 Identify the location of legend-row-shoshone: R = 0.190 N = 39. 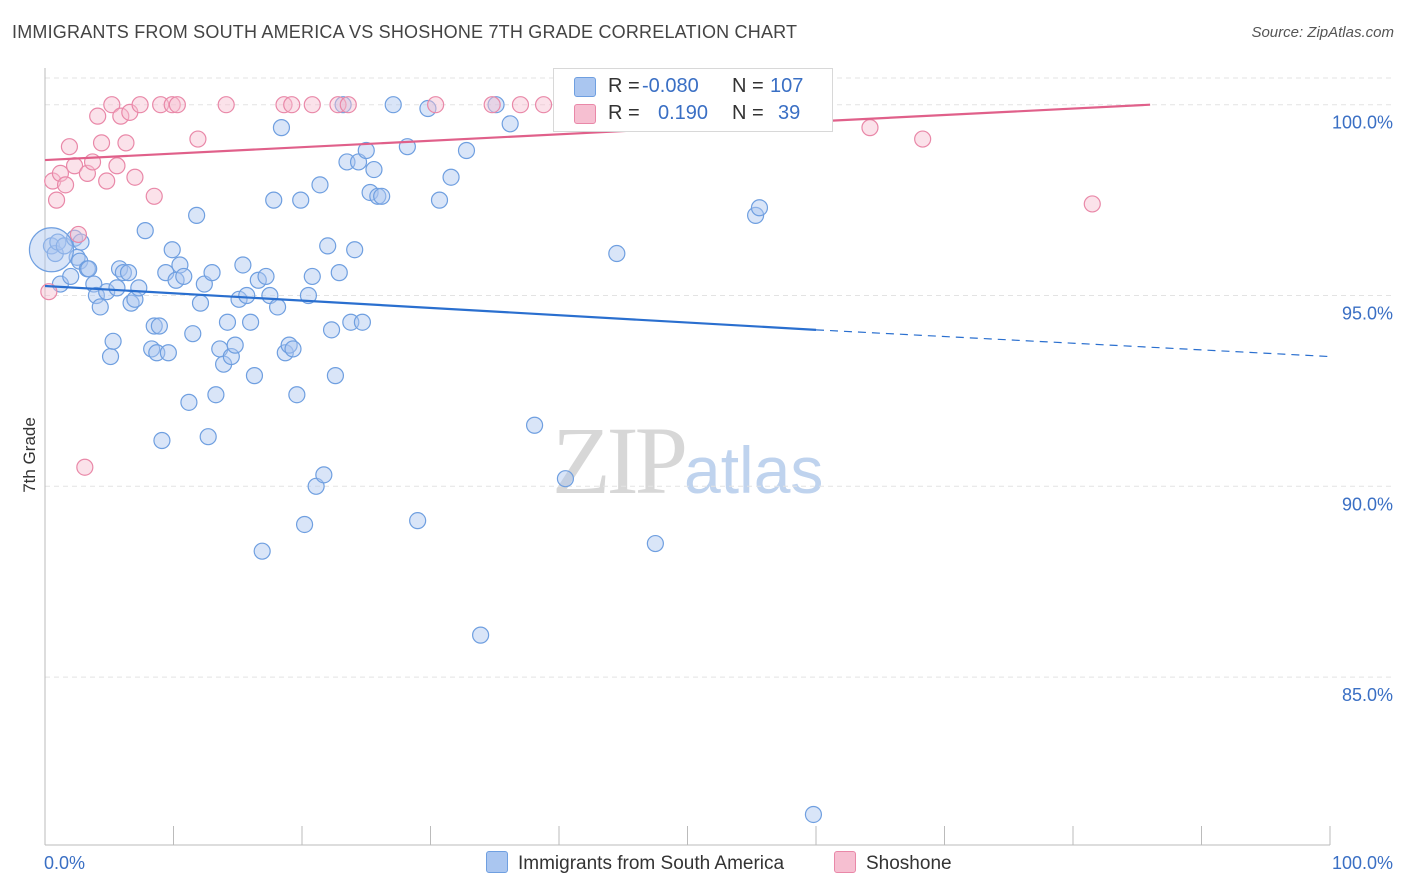
(693, 114).